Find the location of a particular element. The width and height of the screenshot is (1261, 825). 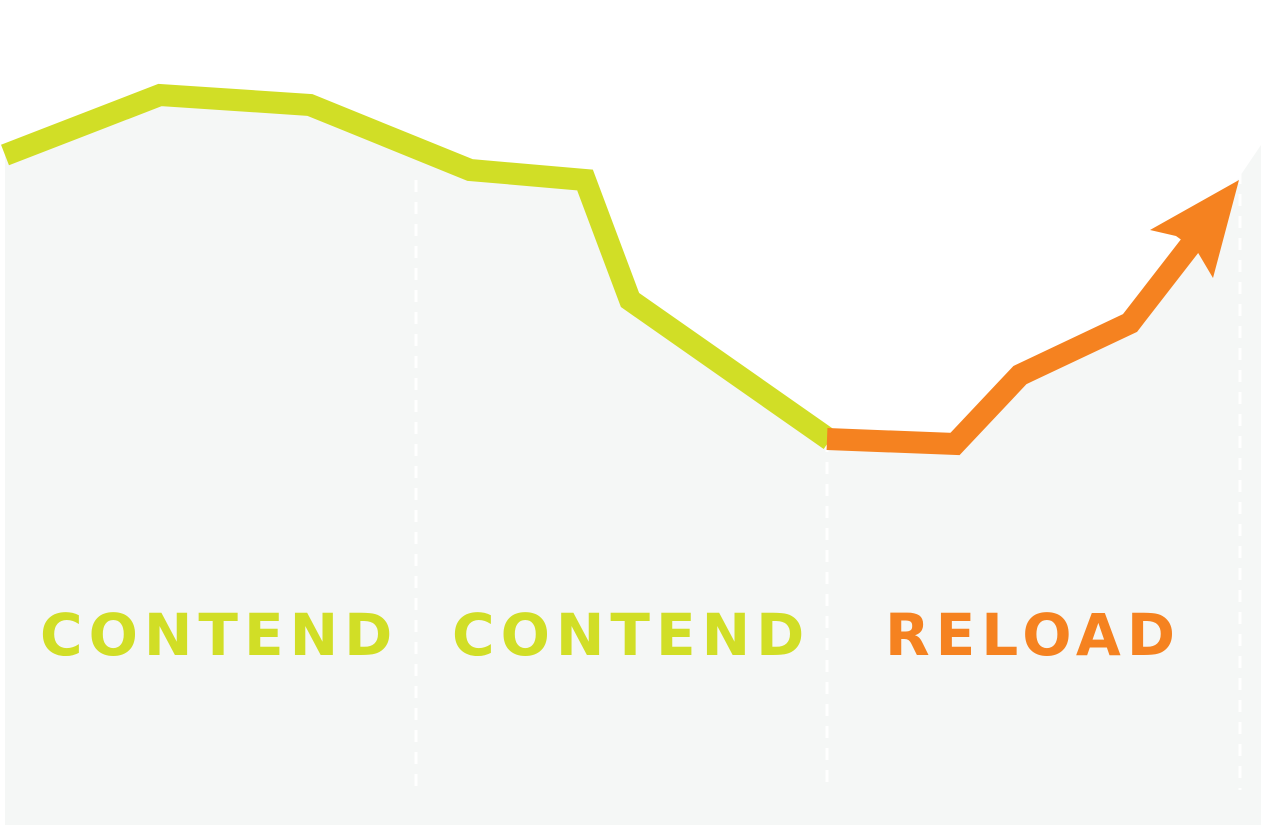

arrow-head-icon is located at coordinates (1194, 229).